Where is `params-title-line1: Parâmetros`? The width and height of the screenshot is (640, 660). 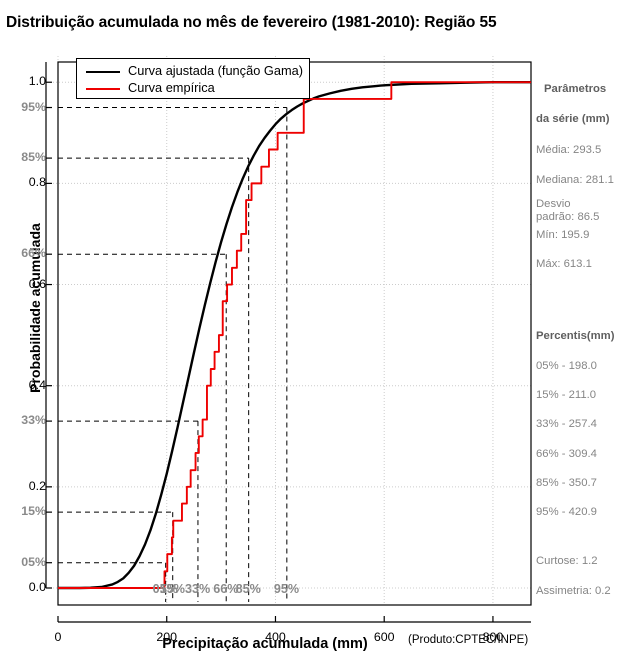 params-title-line1: Parâmetros is located at coordinates (575, 89).